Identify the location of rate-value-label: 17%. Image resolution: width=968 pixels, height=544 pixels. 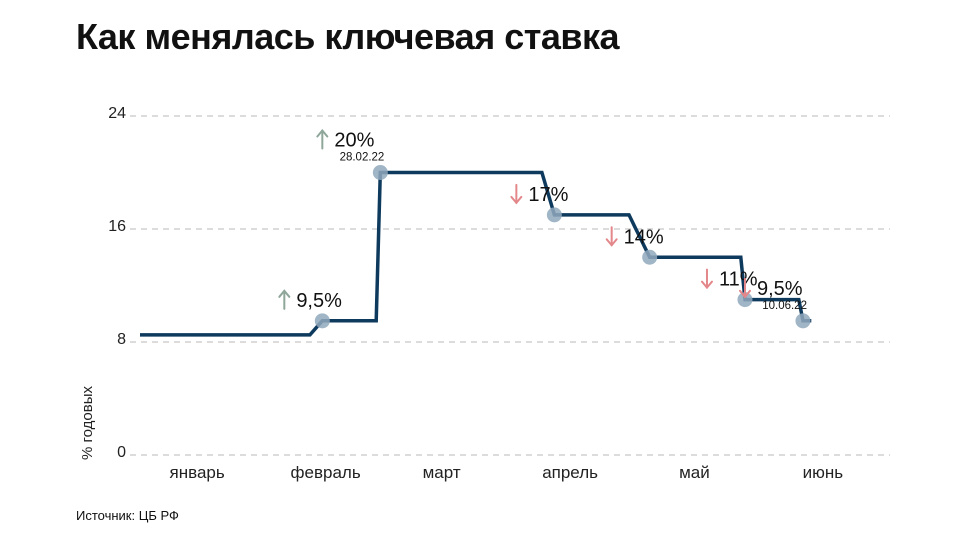
(548, 195).